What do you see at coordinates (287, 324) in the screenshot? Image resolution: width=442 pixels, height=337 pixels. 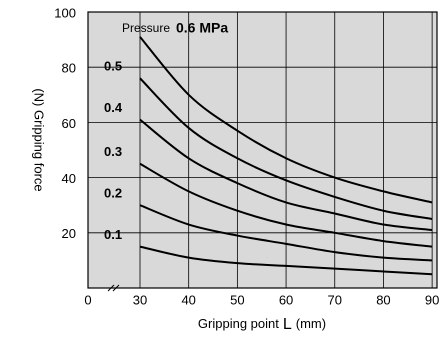 I see `x-axis-label-part: L` at bounding box center [287, 324].